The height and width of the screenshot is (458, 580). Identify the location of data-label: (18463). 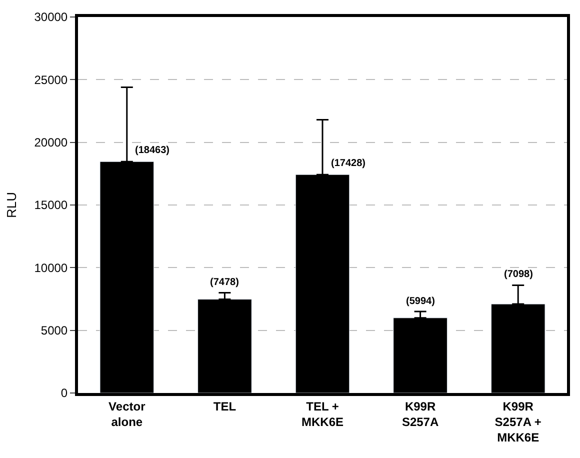
(152, 150).